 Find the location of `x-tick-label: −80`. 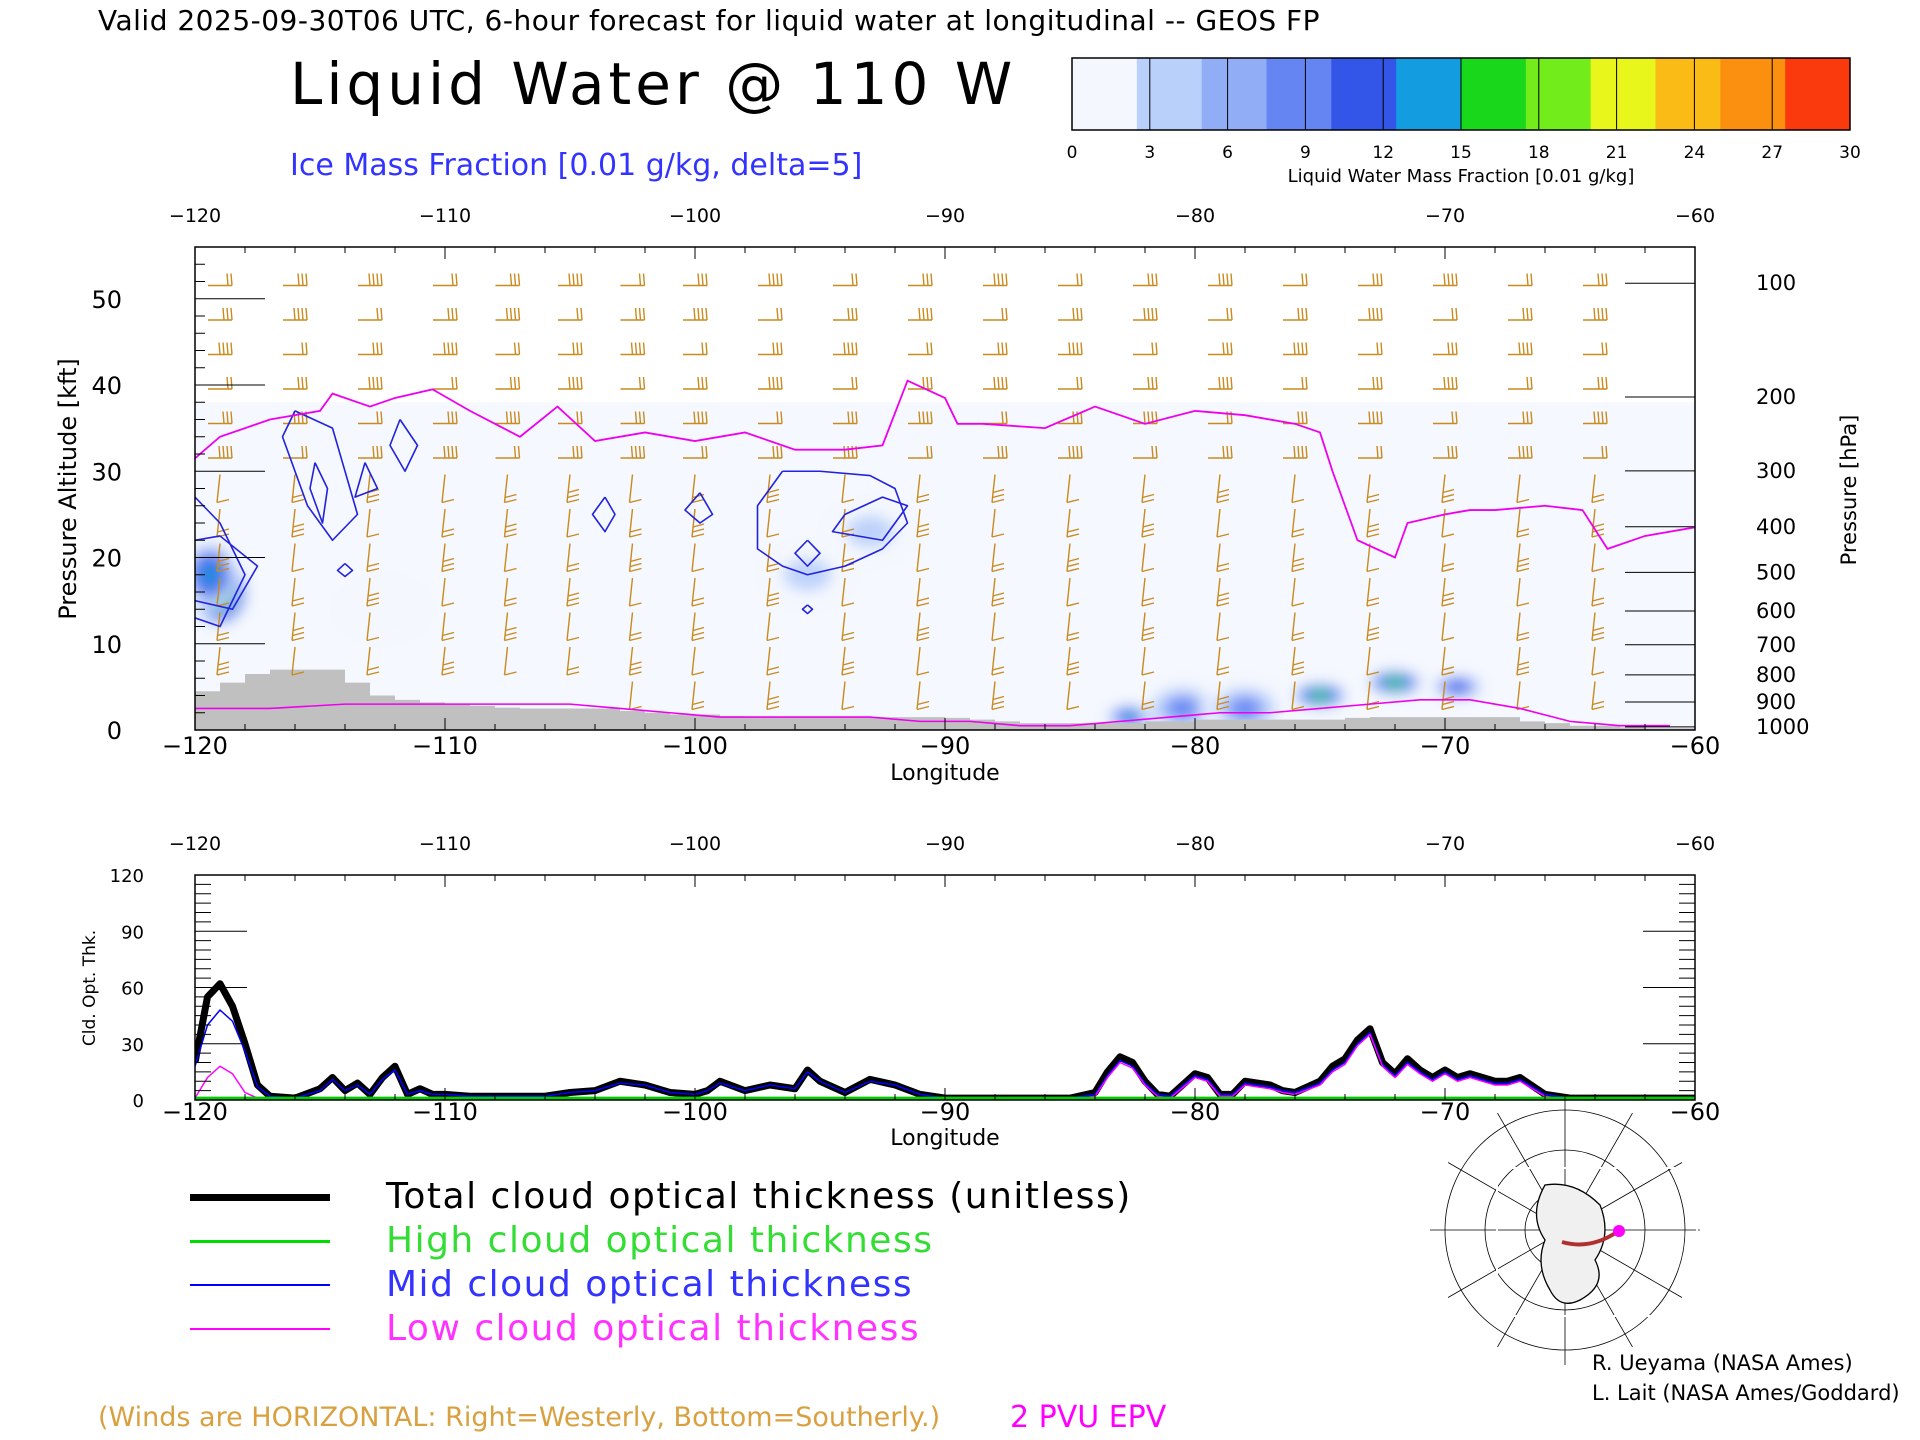

x-tick-label: −80 is located at coordinates (1195, 1112).